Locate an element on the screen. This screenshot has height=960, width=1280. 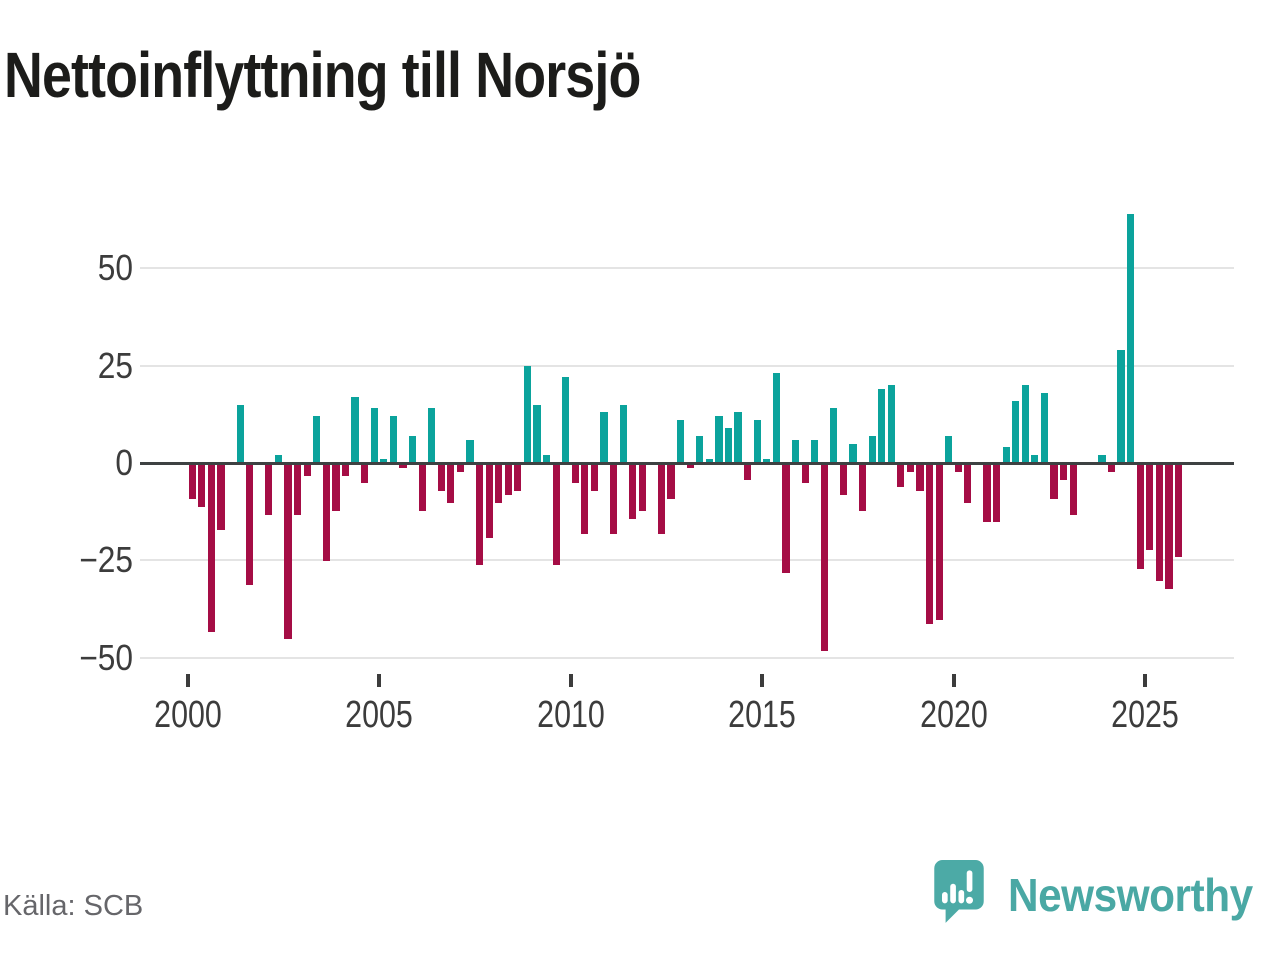
x-axis-label: 2020 is located at coordinates (953, 715).